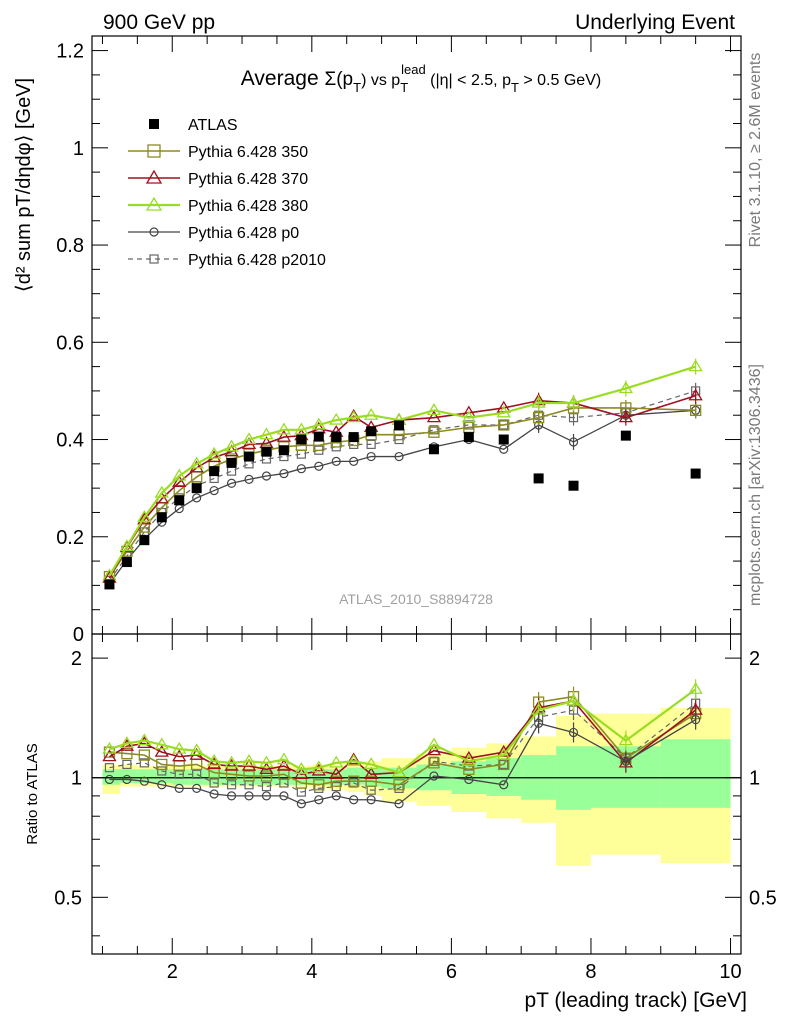 The image size is (786, 1024). I want to click on title-part-a: Average, so click(283, 78).